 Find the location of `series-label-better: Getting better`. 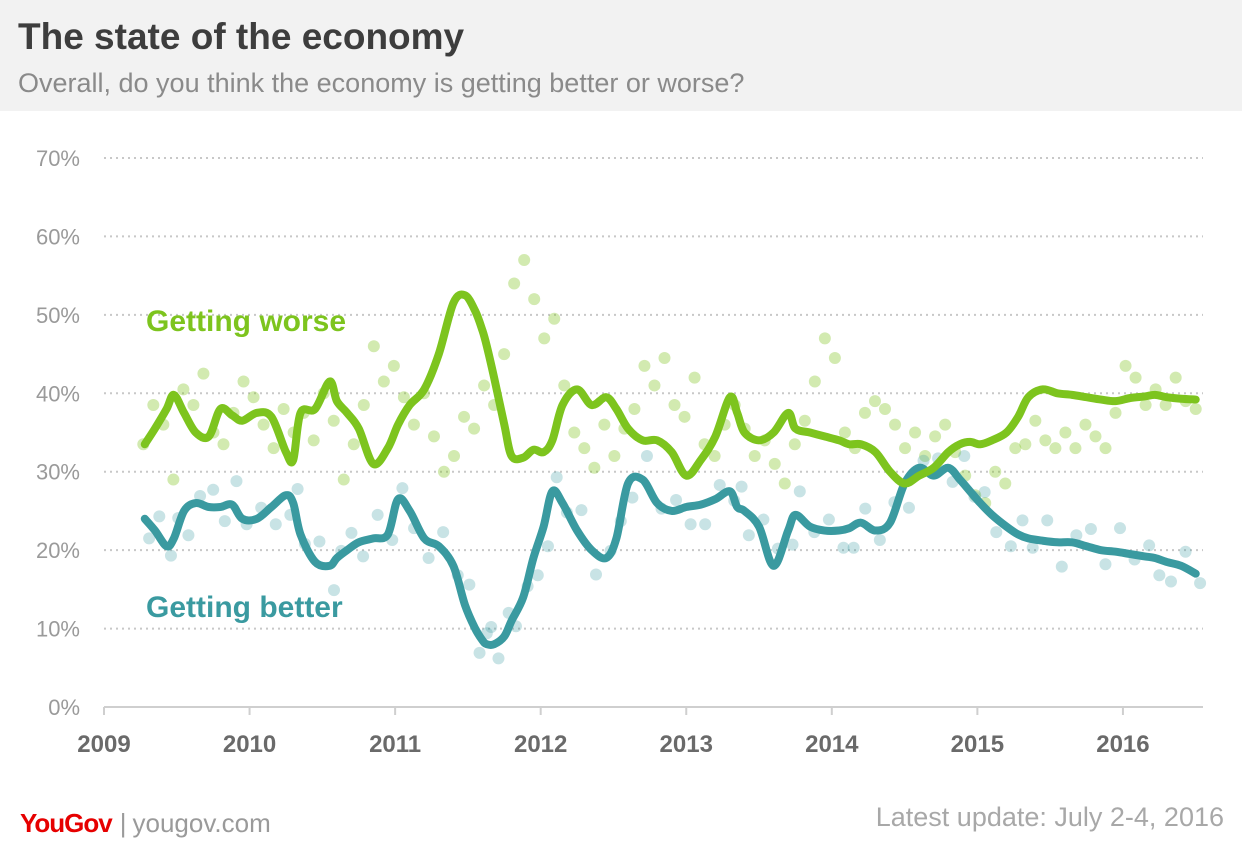

series-label-better: Getting better is located at coordinates (244, 607).